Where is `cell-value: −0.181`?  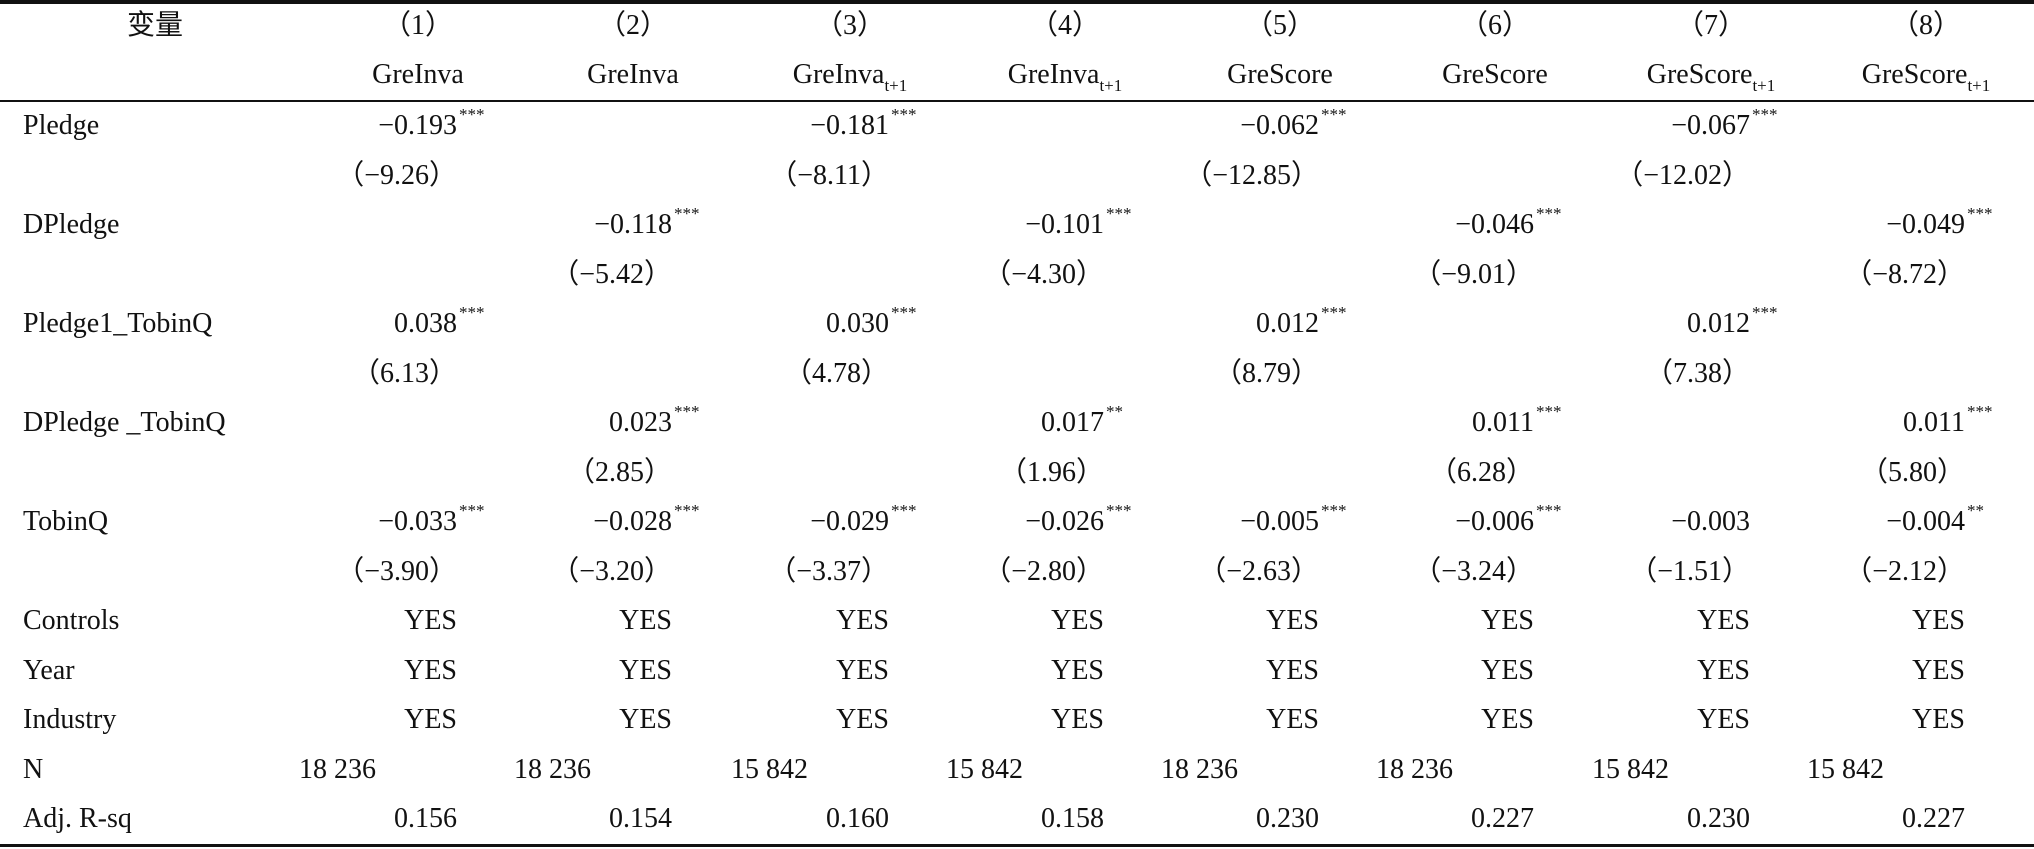
cell-value: −0.181 is located at coordinates (849, 125).